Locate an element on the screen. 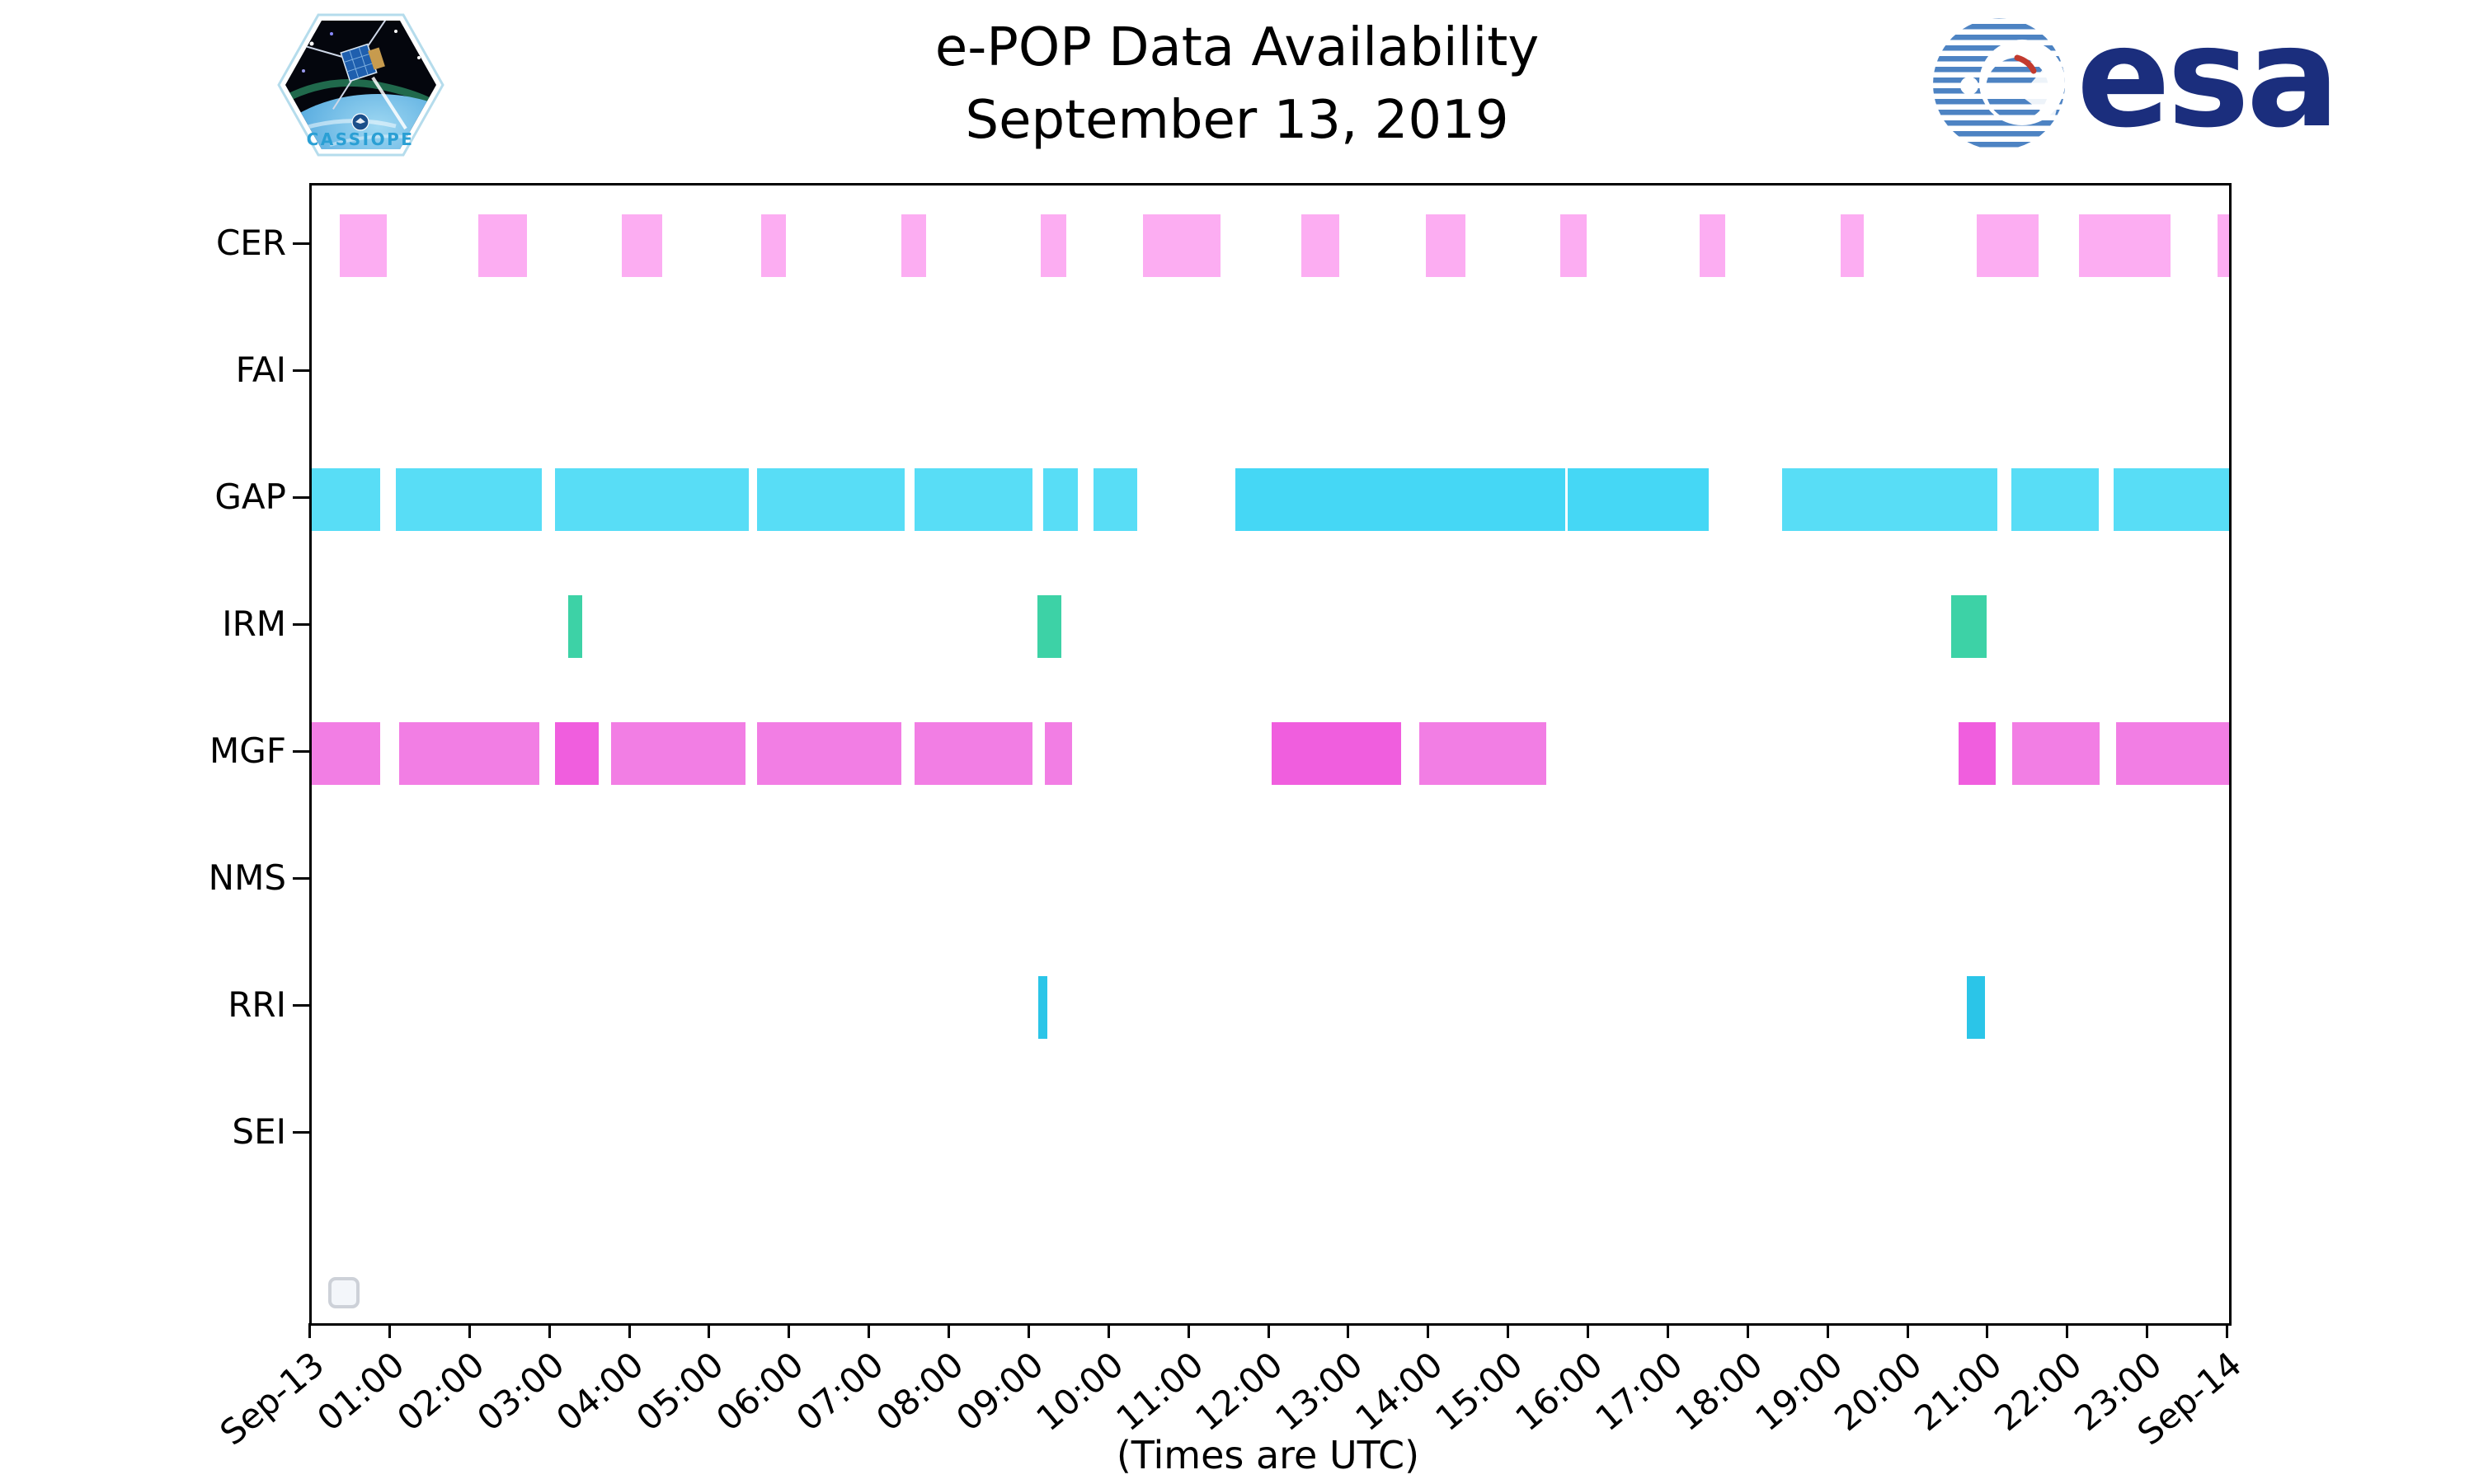 The height and width of the screenshot is (1484, 2474). chart-title-line2: September 13, 2019 is located at coordinates (1237, 120).